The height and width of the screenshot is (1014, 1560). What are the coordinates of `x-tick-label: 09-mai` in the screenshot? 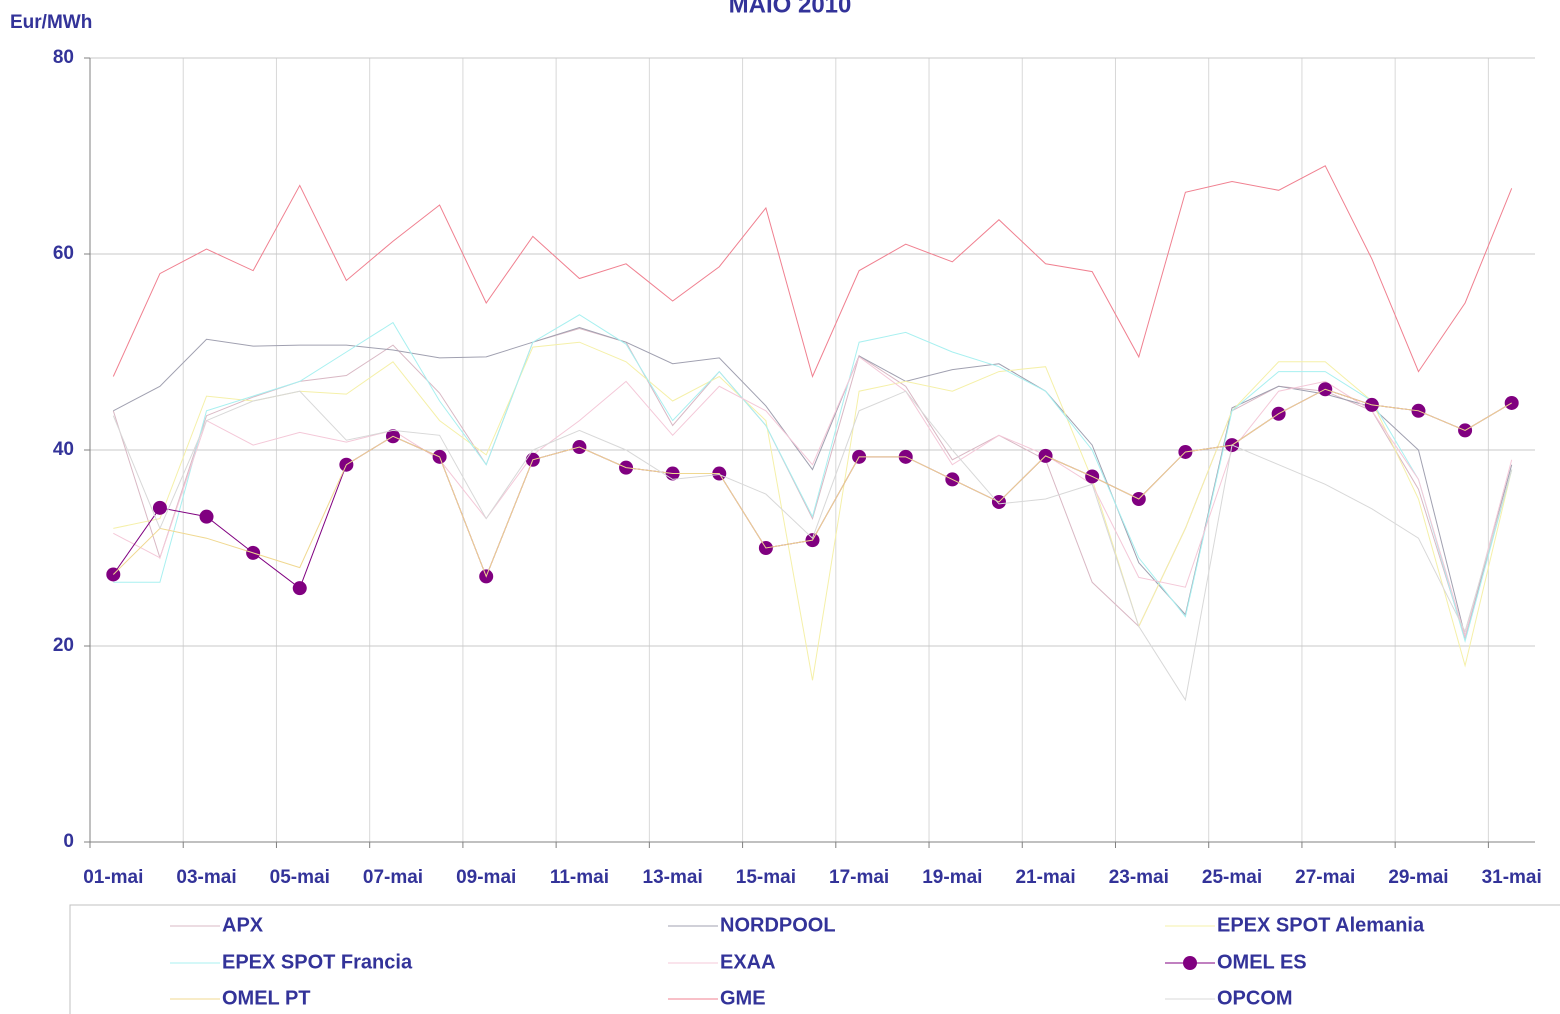 It's located at (486, 877).